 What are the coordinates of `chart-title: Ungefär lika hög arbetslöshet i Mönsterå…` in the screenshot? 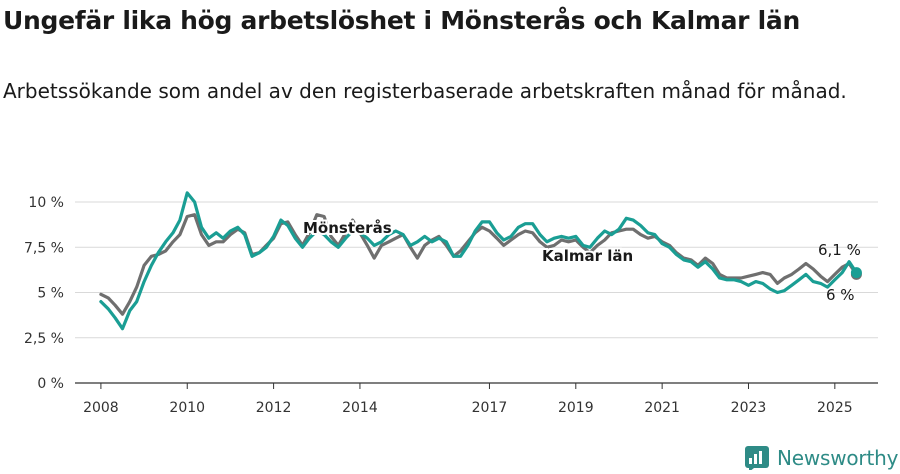 It's located at (401, 20).